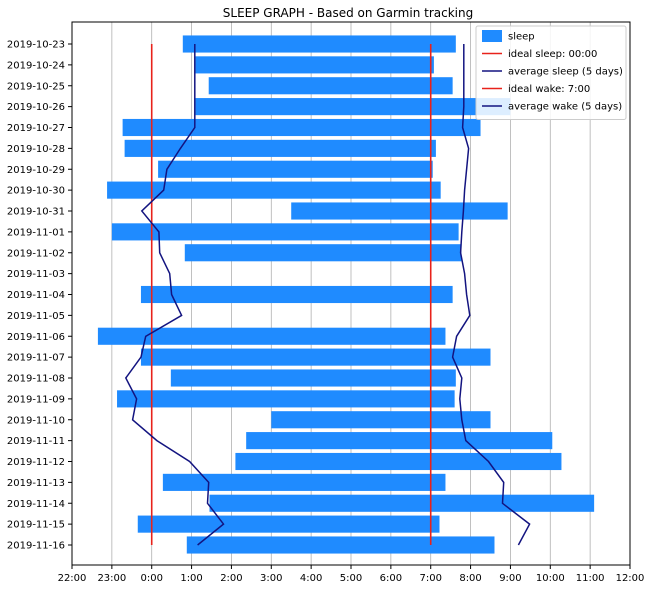 The width and height of the screenshot is (651, 594). What do you see at coordinates (231, 578) in the screenshot?
I see `x-tick-label: 2:00` at bounding box center [231, 578].